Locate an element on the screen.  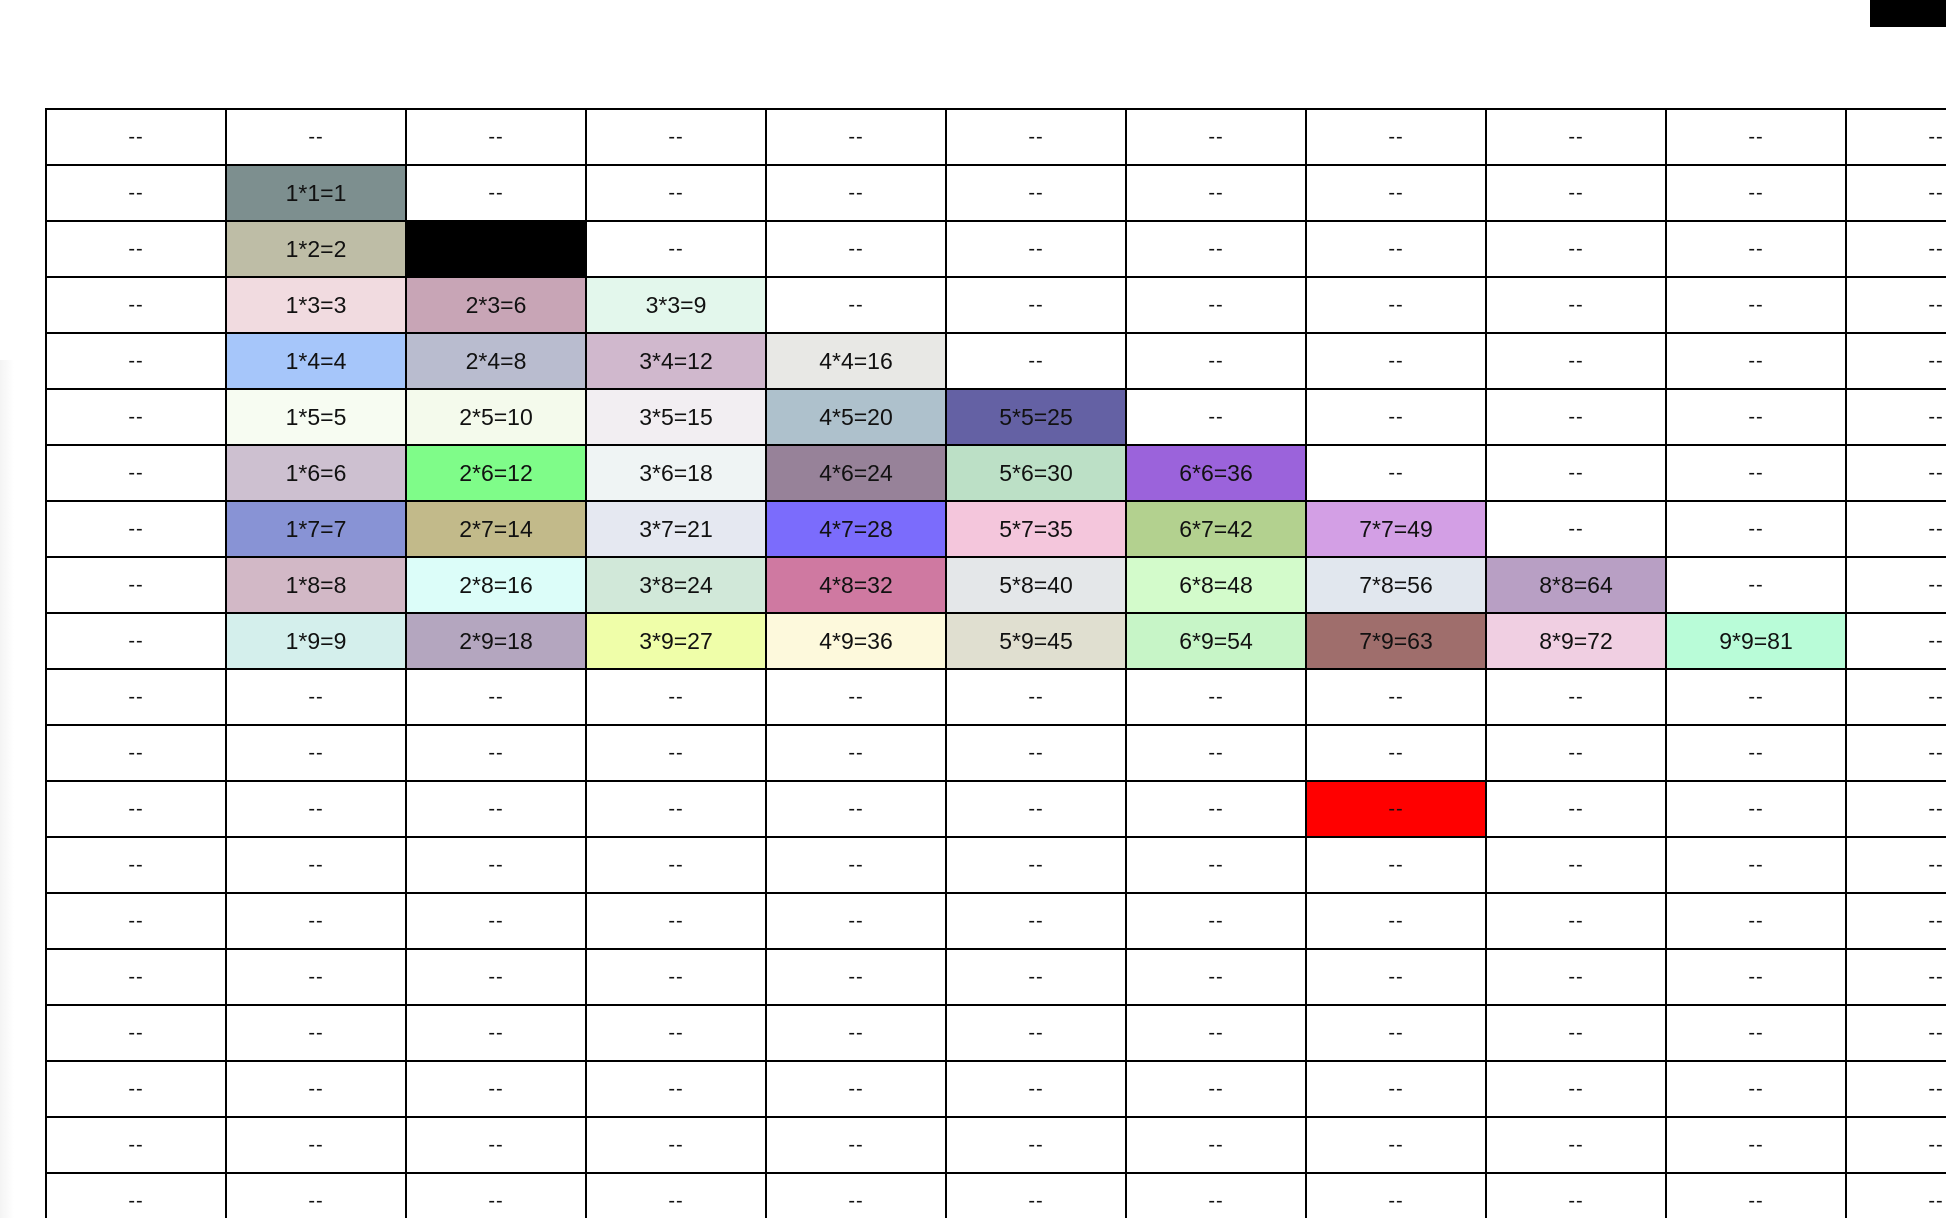
table-cell: 3*7=21 is located at coordinates (677, 530).